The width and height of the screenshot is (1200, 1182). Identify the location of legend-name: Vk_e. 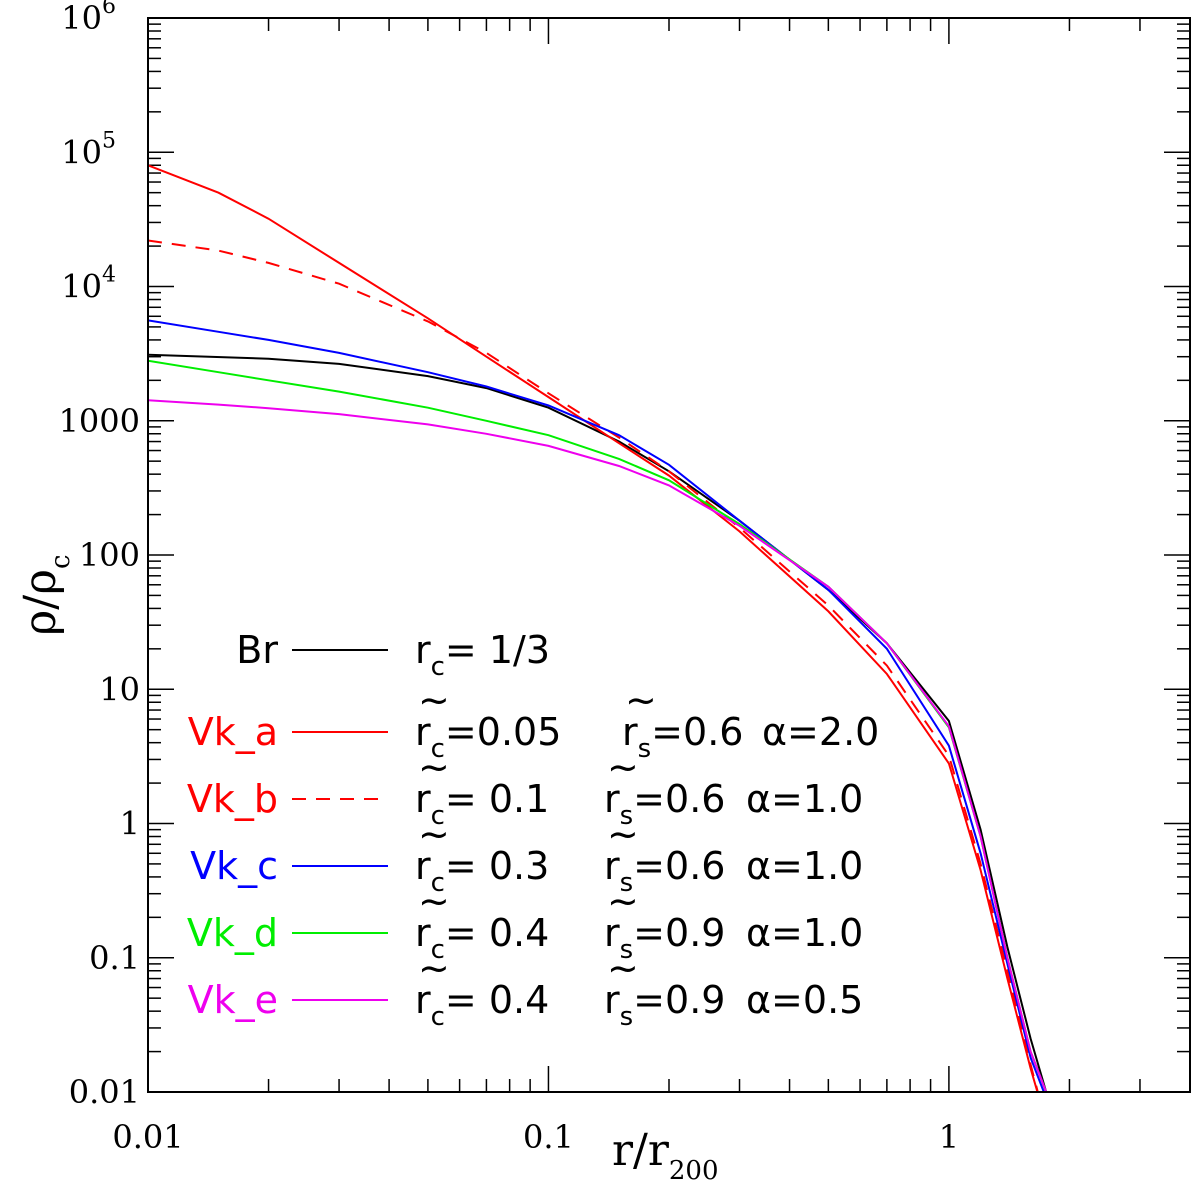
(233, 1000).